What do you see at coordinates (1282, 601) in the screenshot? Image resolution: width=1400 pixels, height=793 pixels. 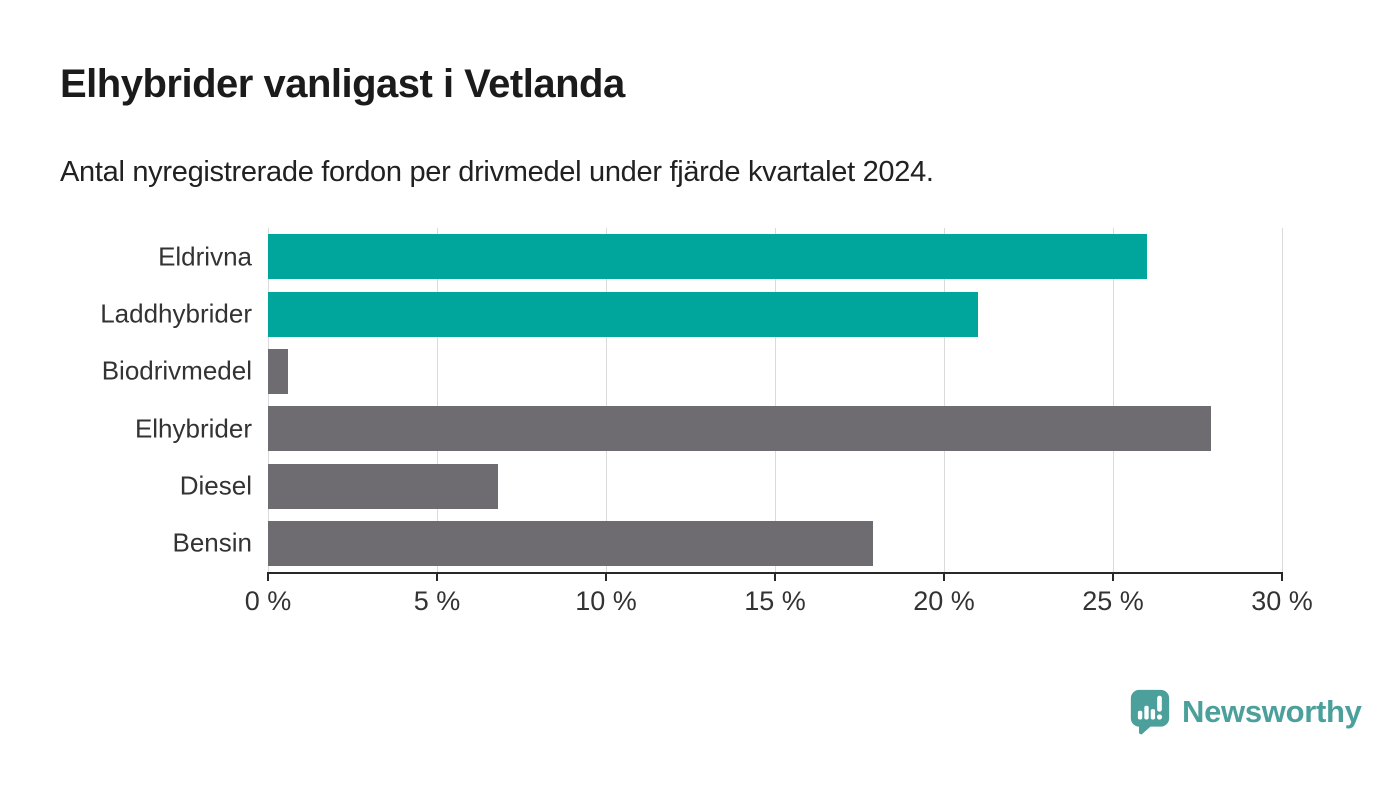 I see `x-axis-tick-label: 30 %` at bounding box center [1282, 601].